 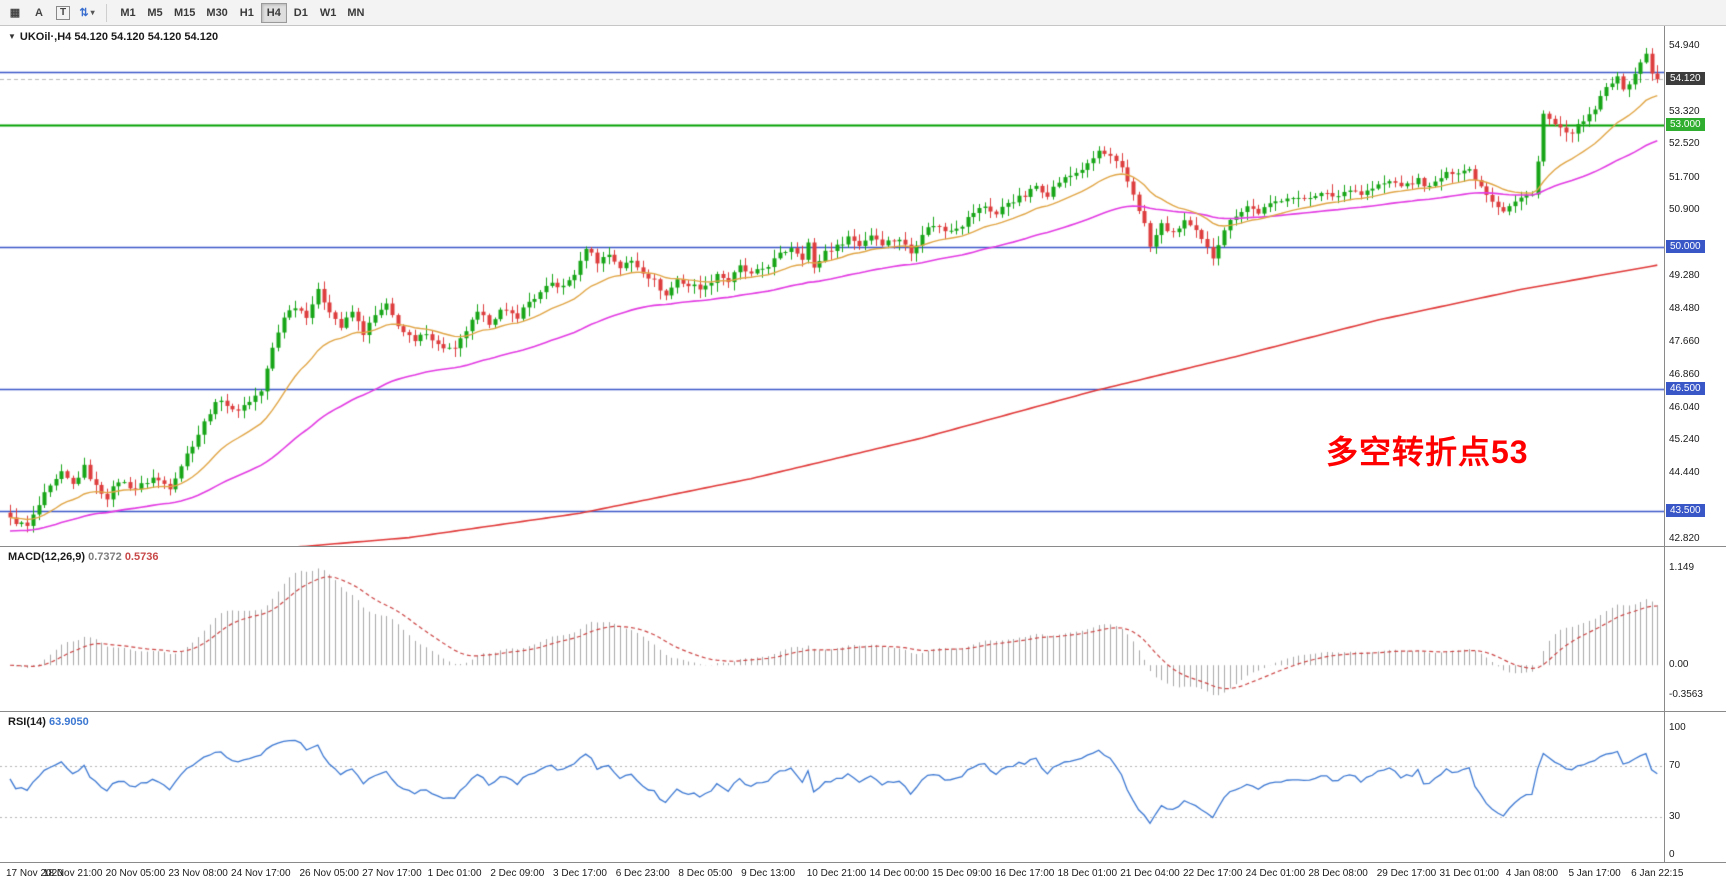 I want to click on grid-icon-glyph: ▦, so click(x=15, y=13).